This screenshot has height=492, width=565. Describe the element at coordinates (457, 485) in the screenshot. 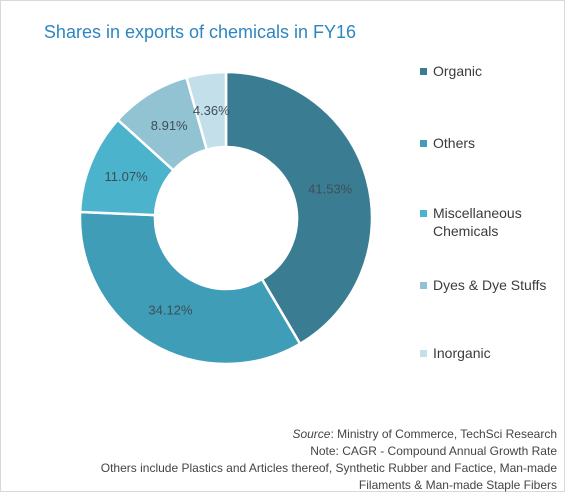

I see `others-note-line-2: Filaments & Man-made Staple Fibers` at that location.